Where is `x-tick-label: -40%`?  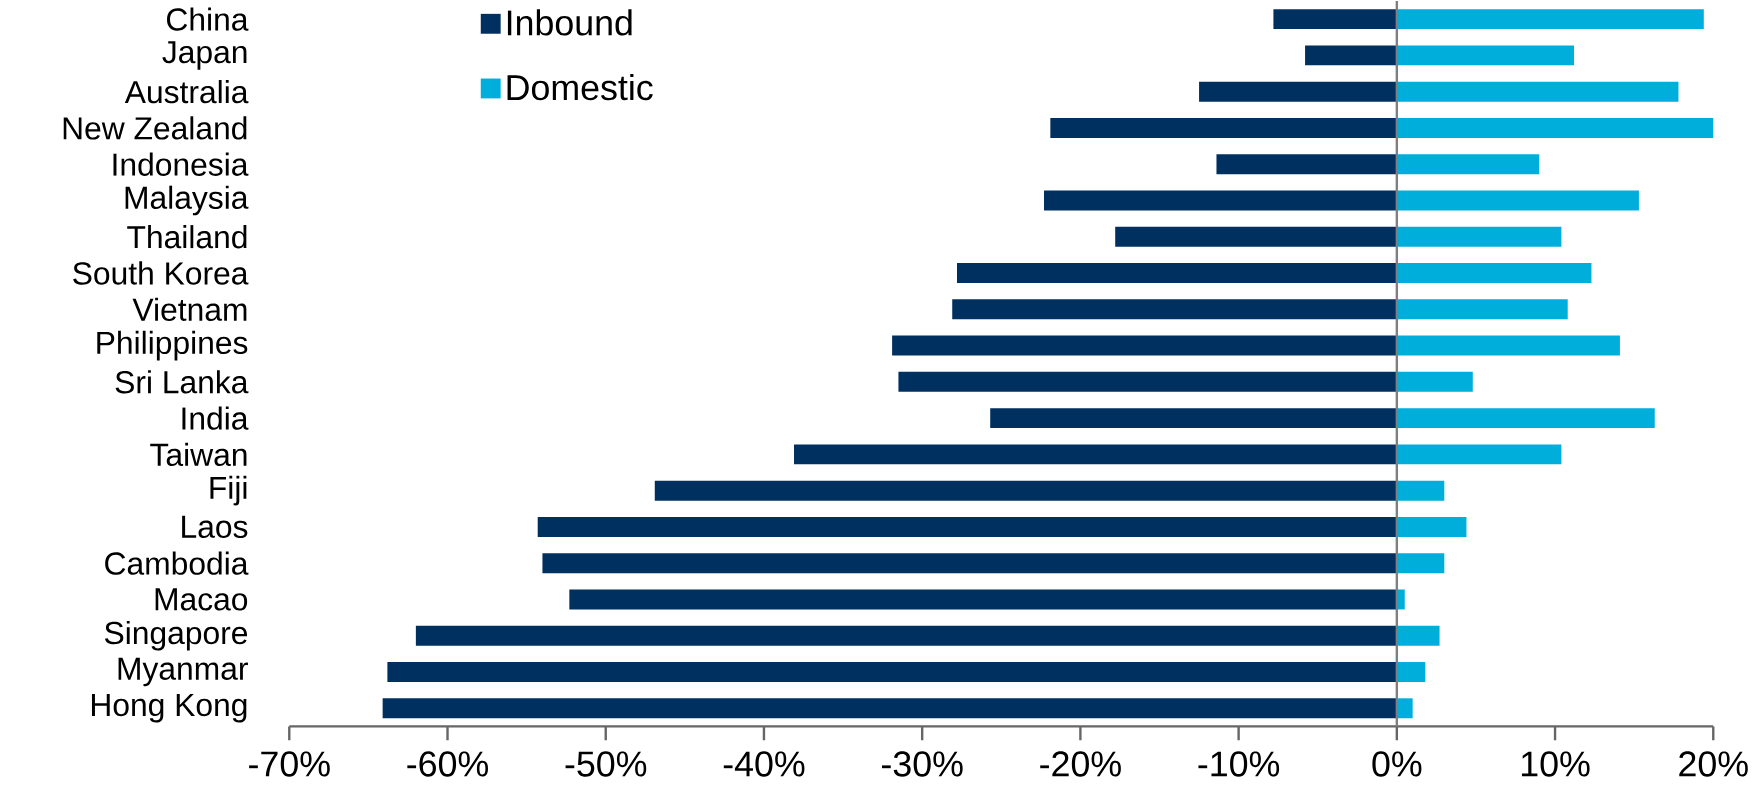
x-tick-label: -40% is located at coordinates (764, 764).